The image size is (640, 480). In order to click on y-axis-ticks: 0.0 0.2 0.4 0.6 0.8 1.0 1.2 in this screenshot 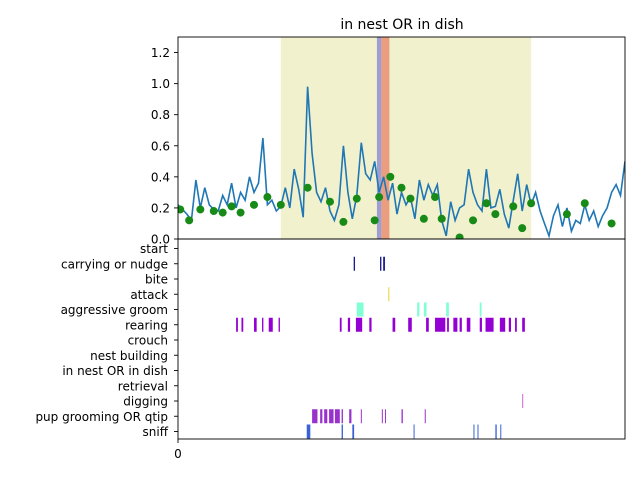, I will do `click(164, 146)`.